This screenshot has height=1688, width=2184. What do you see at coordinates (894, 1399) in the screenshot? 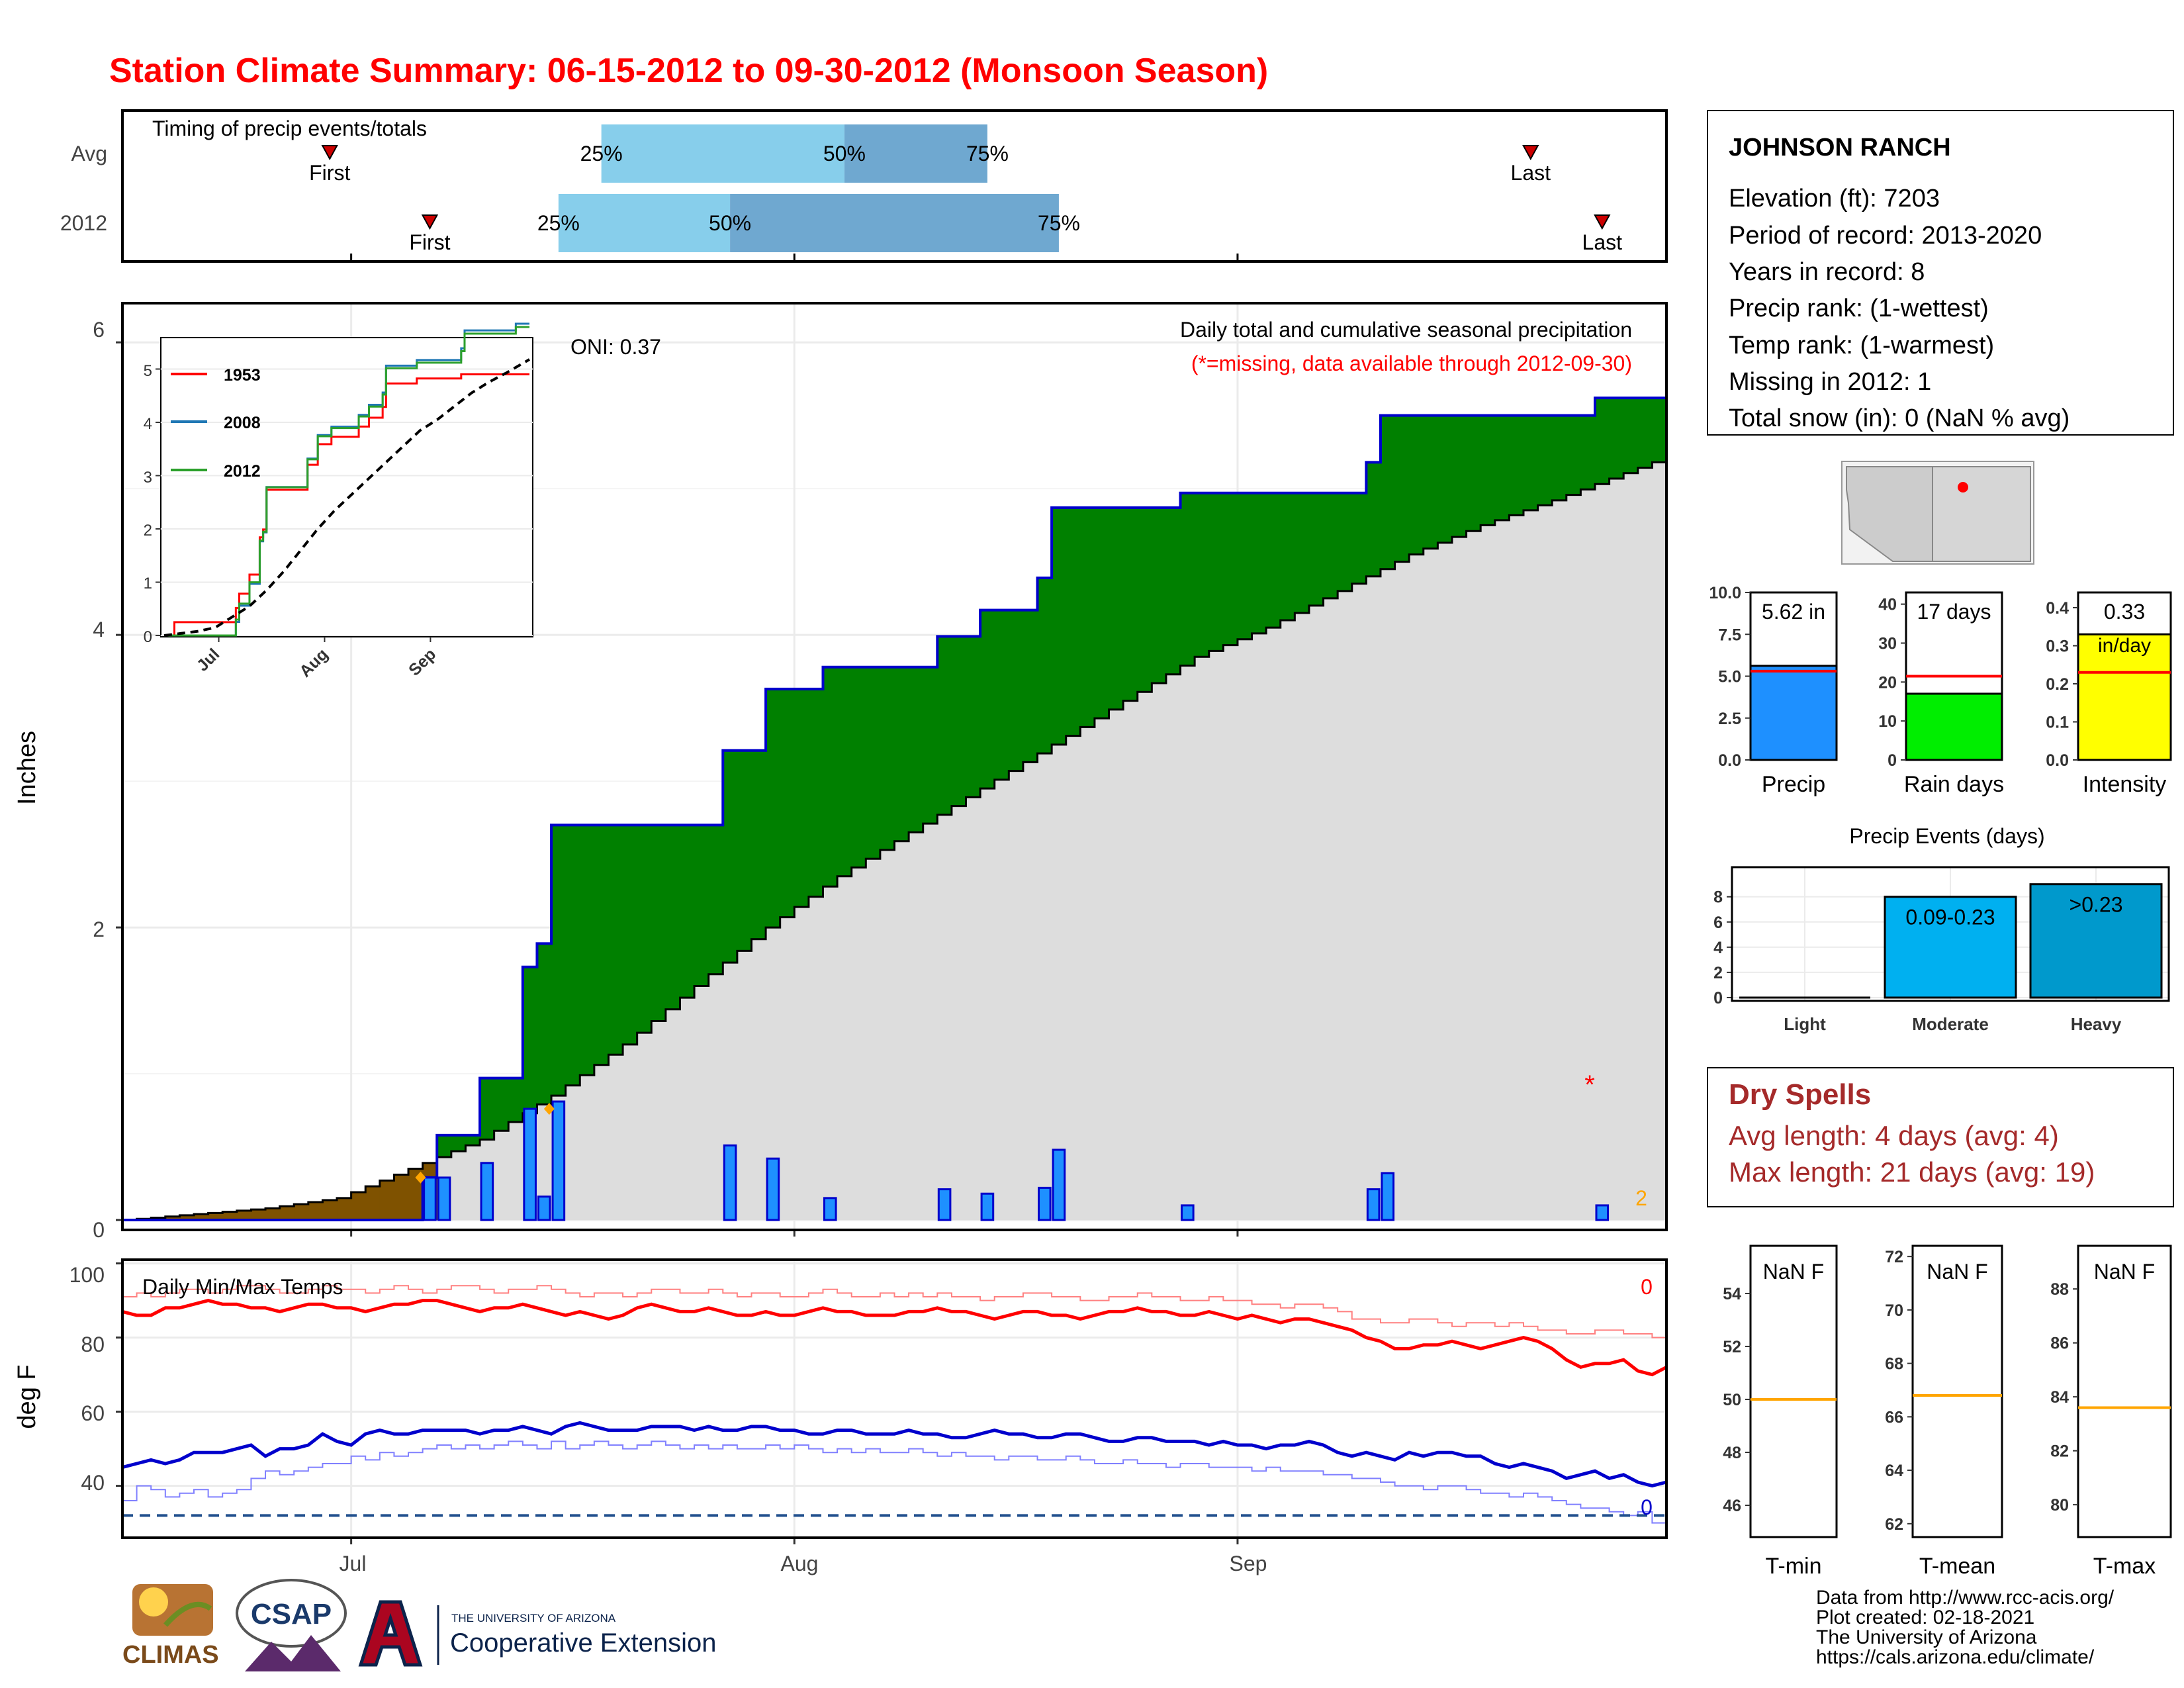
I see `temp-panel-bg` at bounding box center [894, 1399].